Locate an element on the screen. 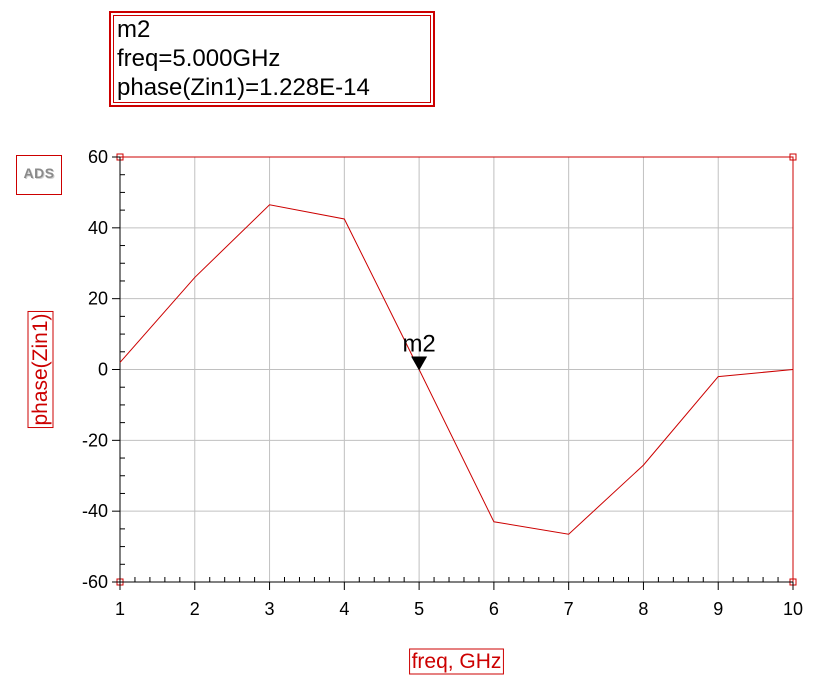 This screenshot has height=680, width=831. x-axis-label-box is located at coordinates (456, 661).